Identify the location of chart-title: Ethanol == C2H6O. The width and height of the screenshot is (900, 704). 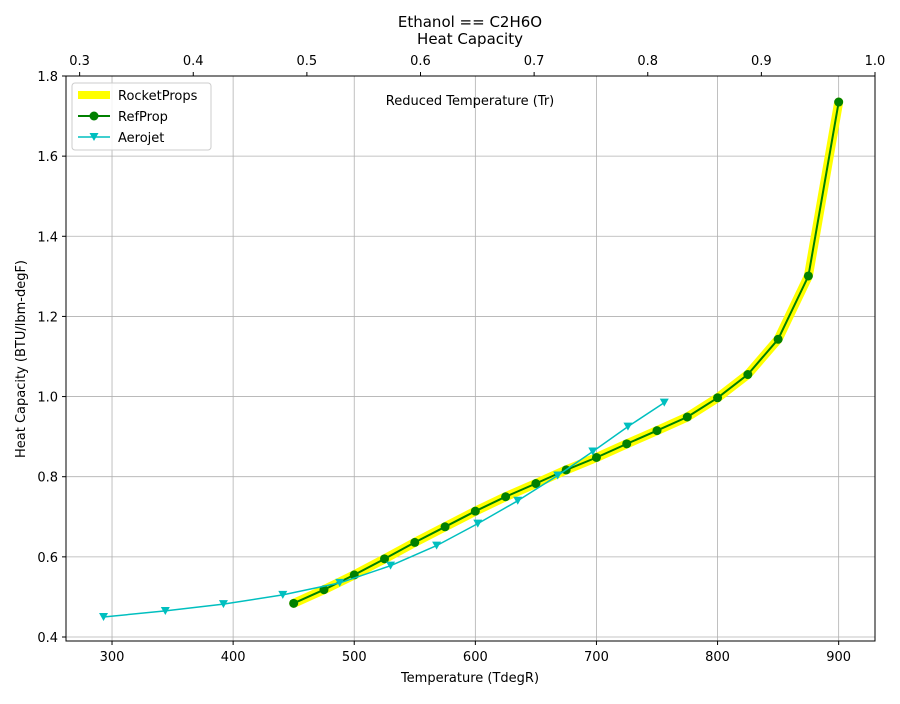
(470, 22).